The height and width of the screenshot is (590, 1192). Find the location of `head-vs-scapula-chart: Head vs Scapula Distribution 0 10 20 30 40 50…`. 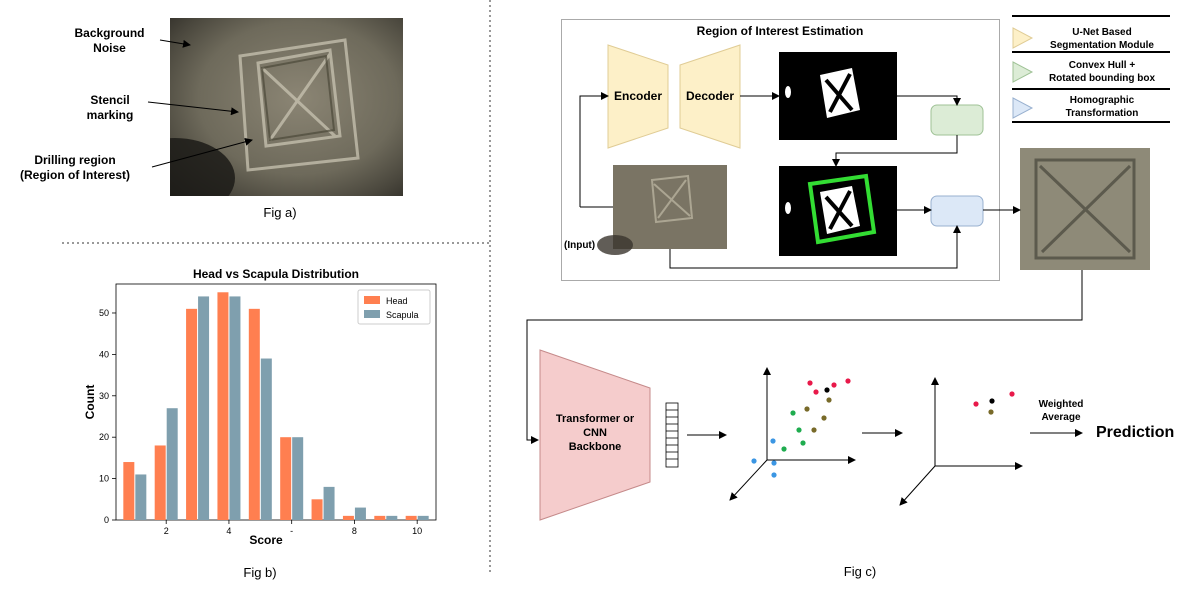

head-vs-scapula-chart: Head vs Scapula Distribution 0 10 20 30 40 50… is located at coordinates (260, 407).